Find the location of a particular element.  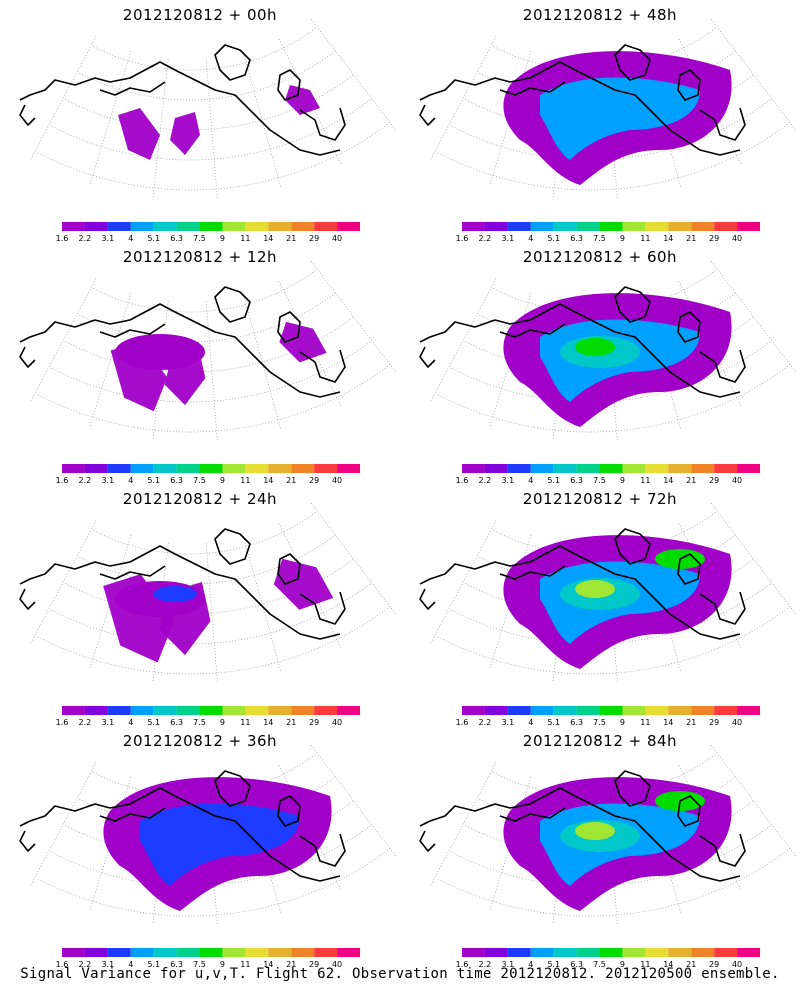

colorbar-tick-label: 14 is located at coordinates (668, 238).